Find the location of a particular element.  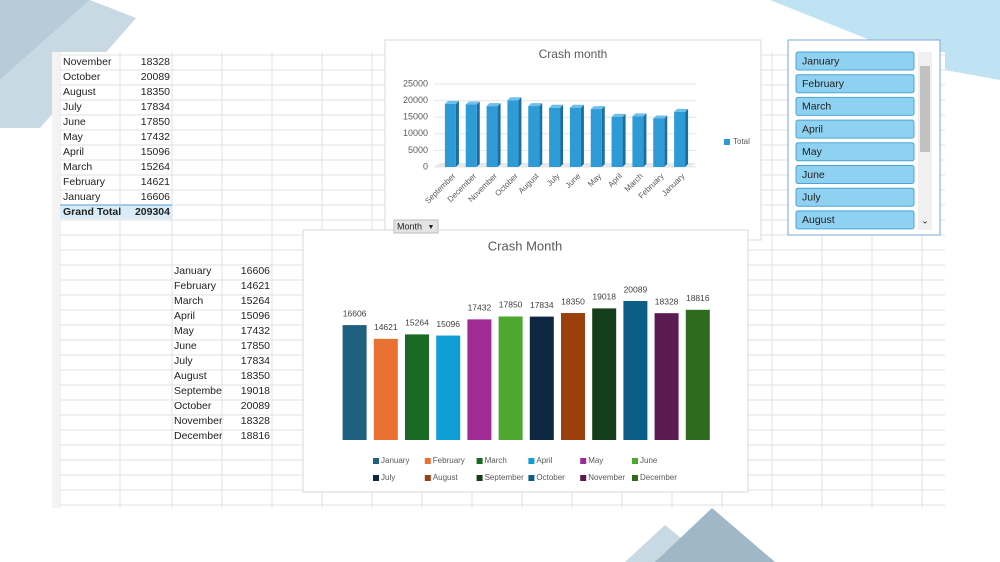

pivot-row-value: 17432 is located at coordinates (155, 137).